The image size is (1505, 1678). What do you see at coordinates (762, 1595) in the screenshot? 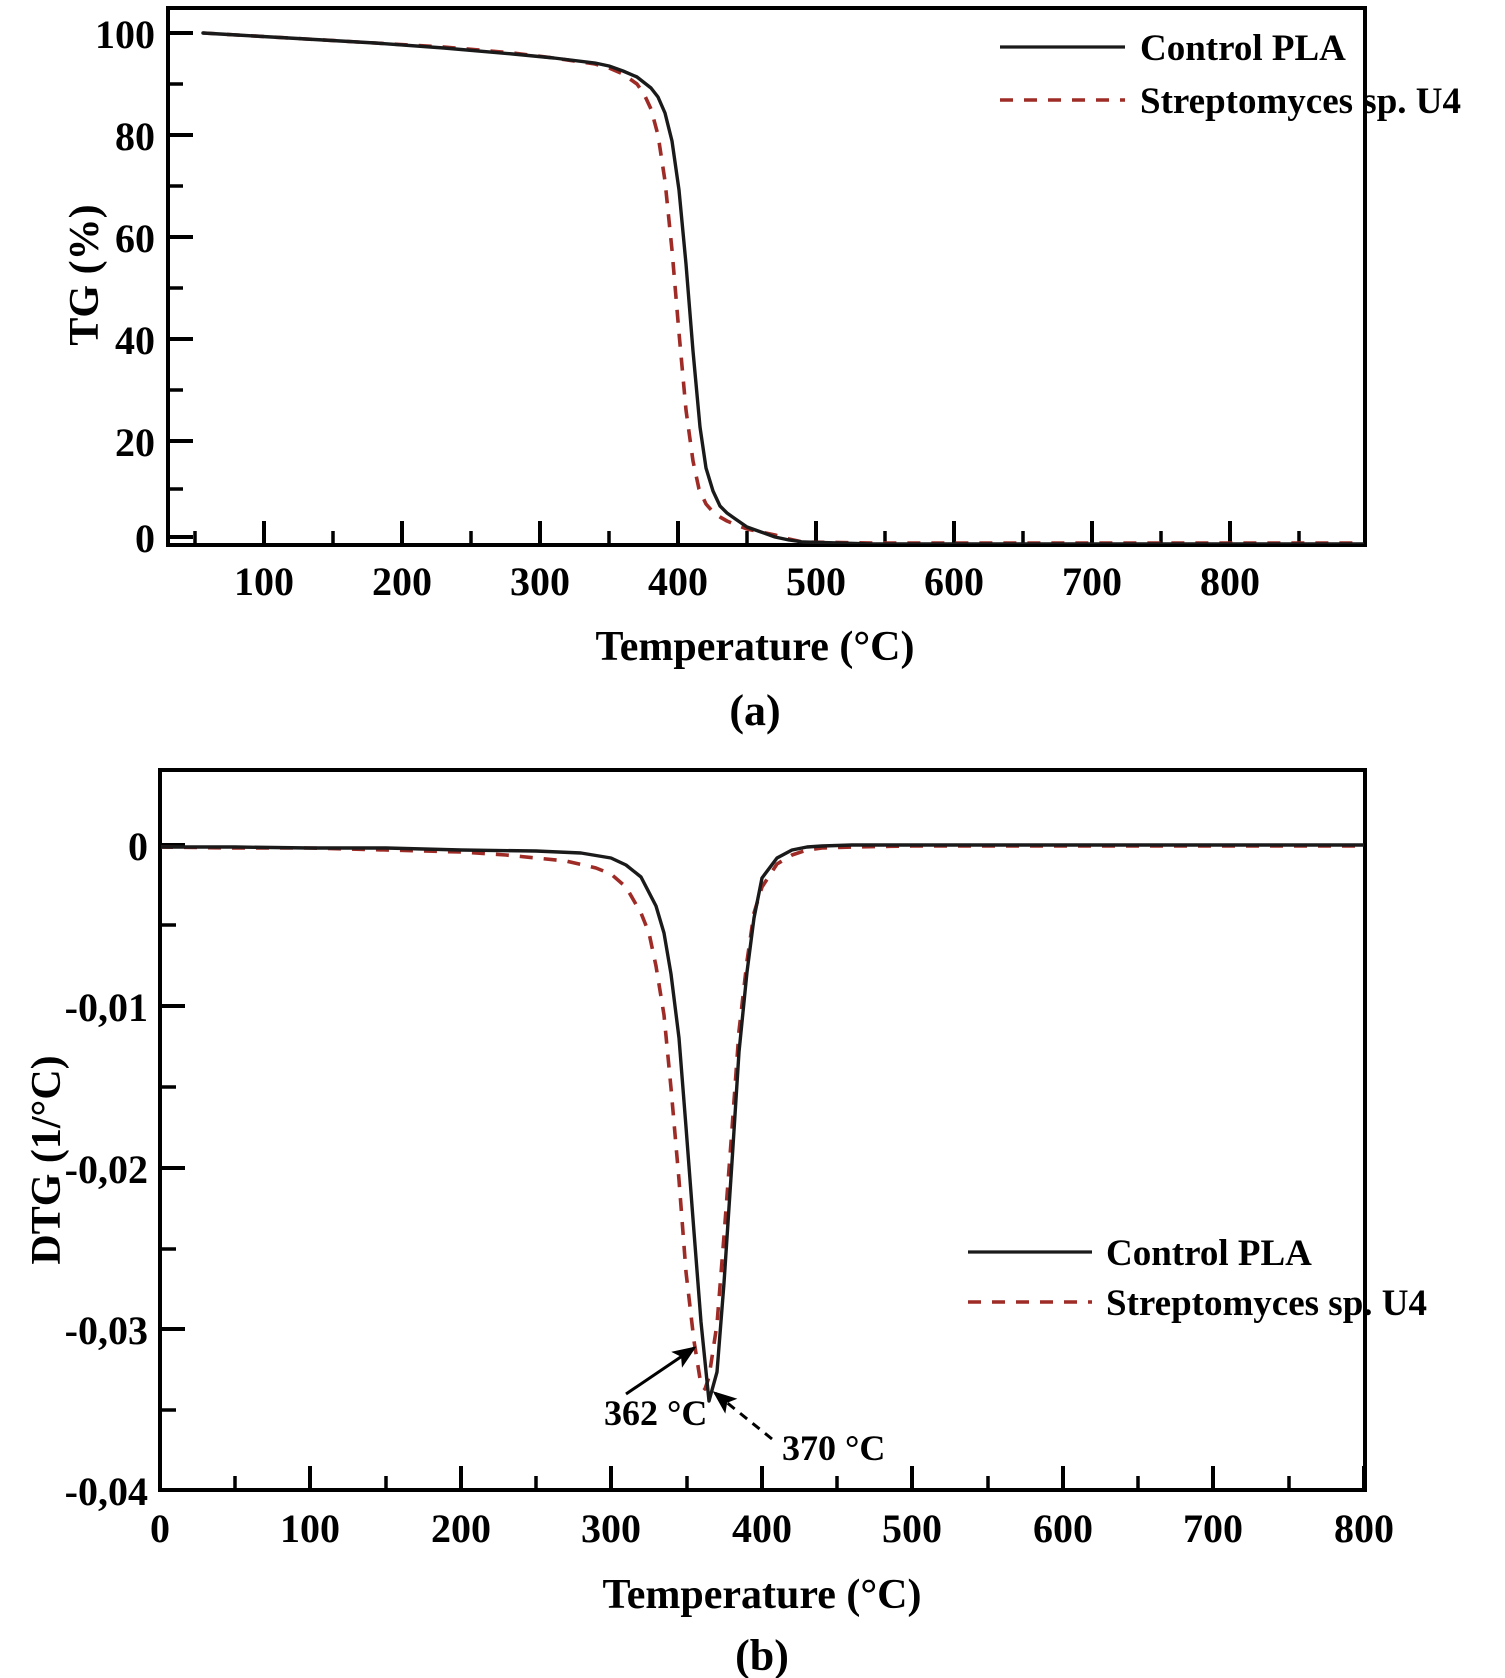
I see `panel-b-x-axis-title: Temperature (°C)` at bounding box center [762, 1595].